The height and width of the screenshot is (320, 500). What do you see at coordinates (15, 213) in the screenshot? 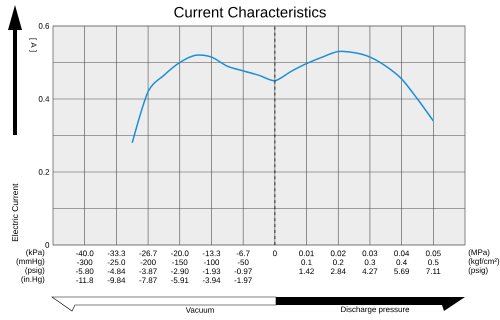
I see `y-axis-title: Electric Current` at bounding box center [15, 213].